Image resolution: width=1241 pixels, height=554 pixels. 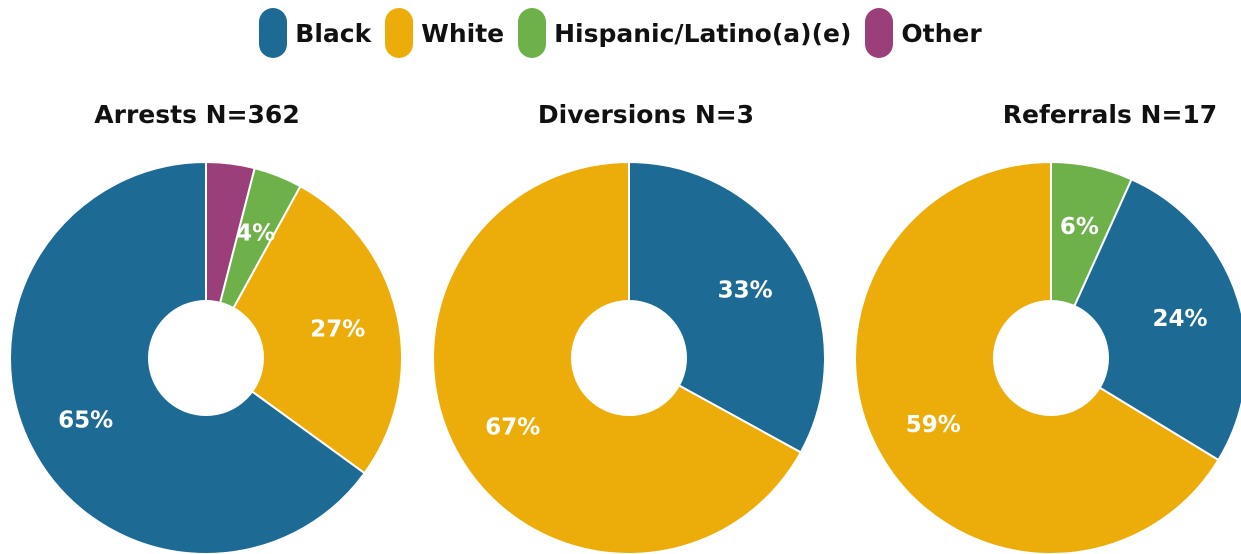 What do you see at coordinates (646, 114) in the screenshot?
I see `chart-title-diversions: Diversions N=3` at bounding box center [646, 114].